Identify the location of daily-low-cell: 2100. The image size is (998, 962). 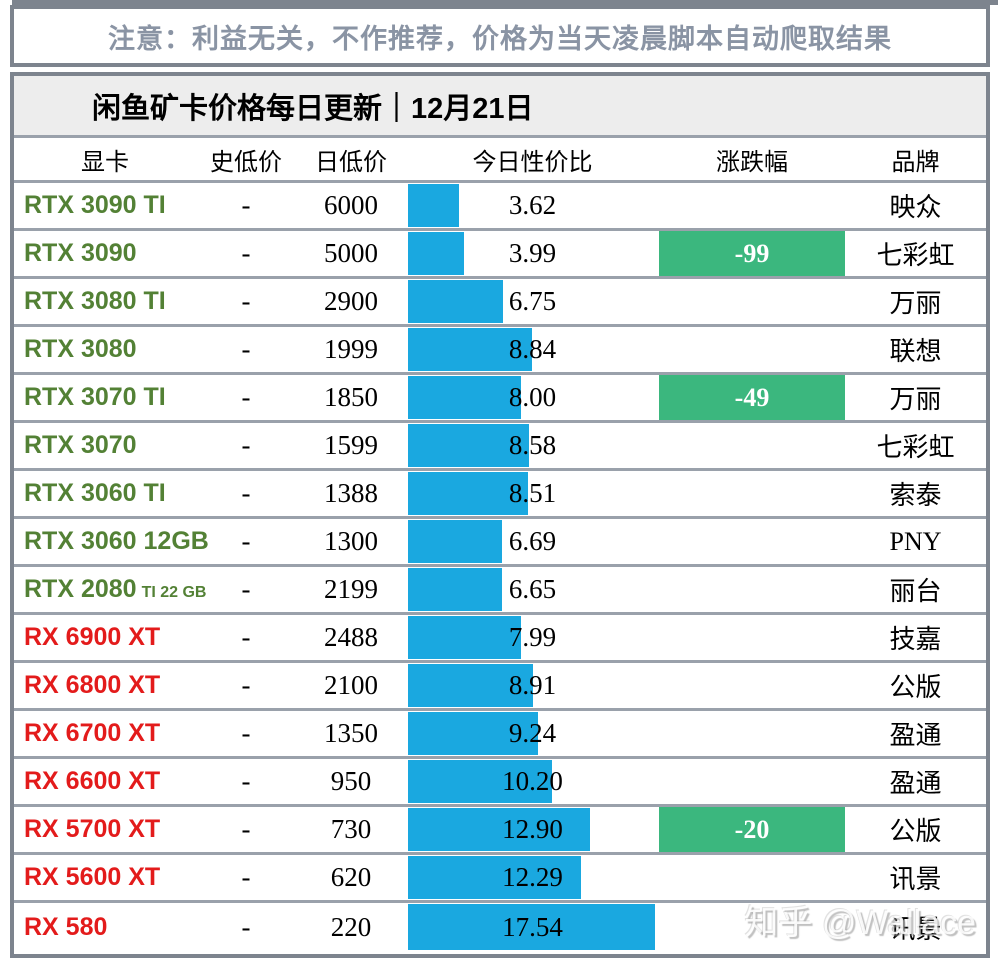
(351, 685).